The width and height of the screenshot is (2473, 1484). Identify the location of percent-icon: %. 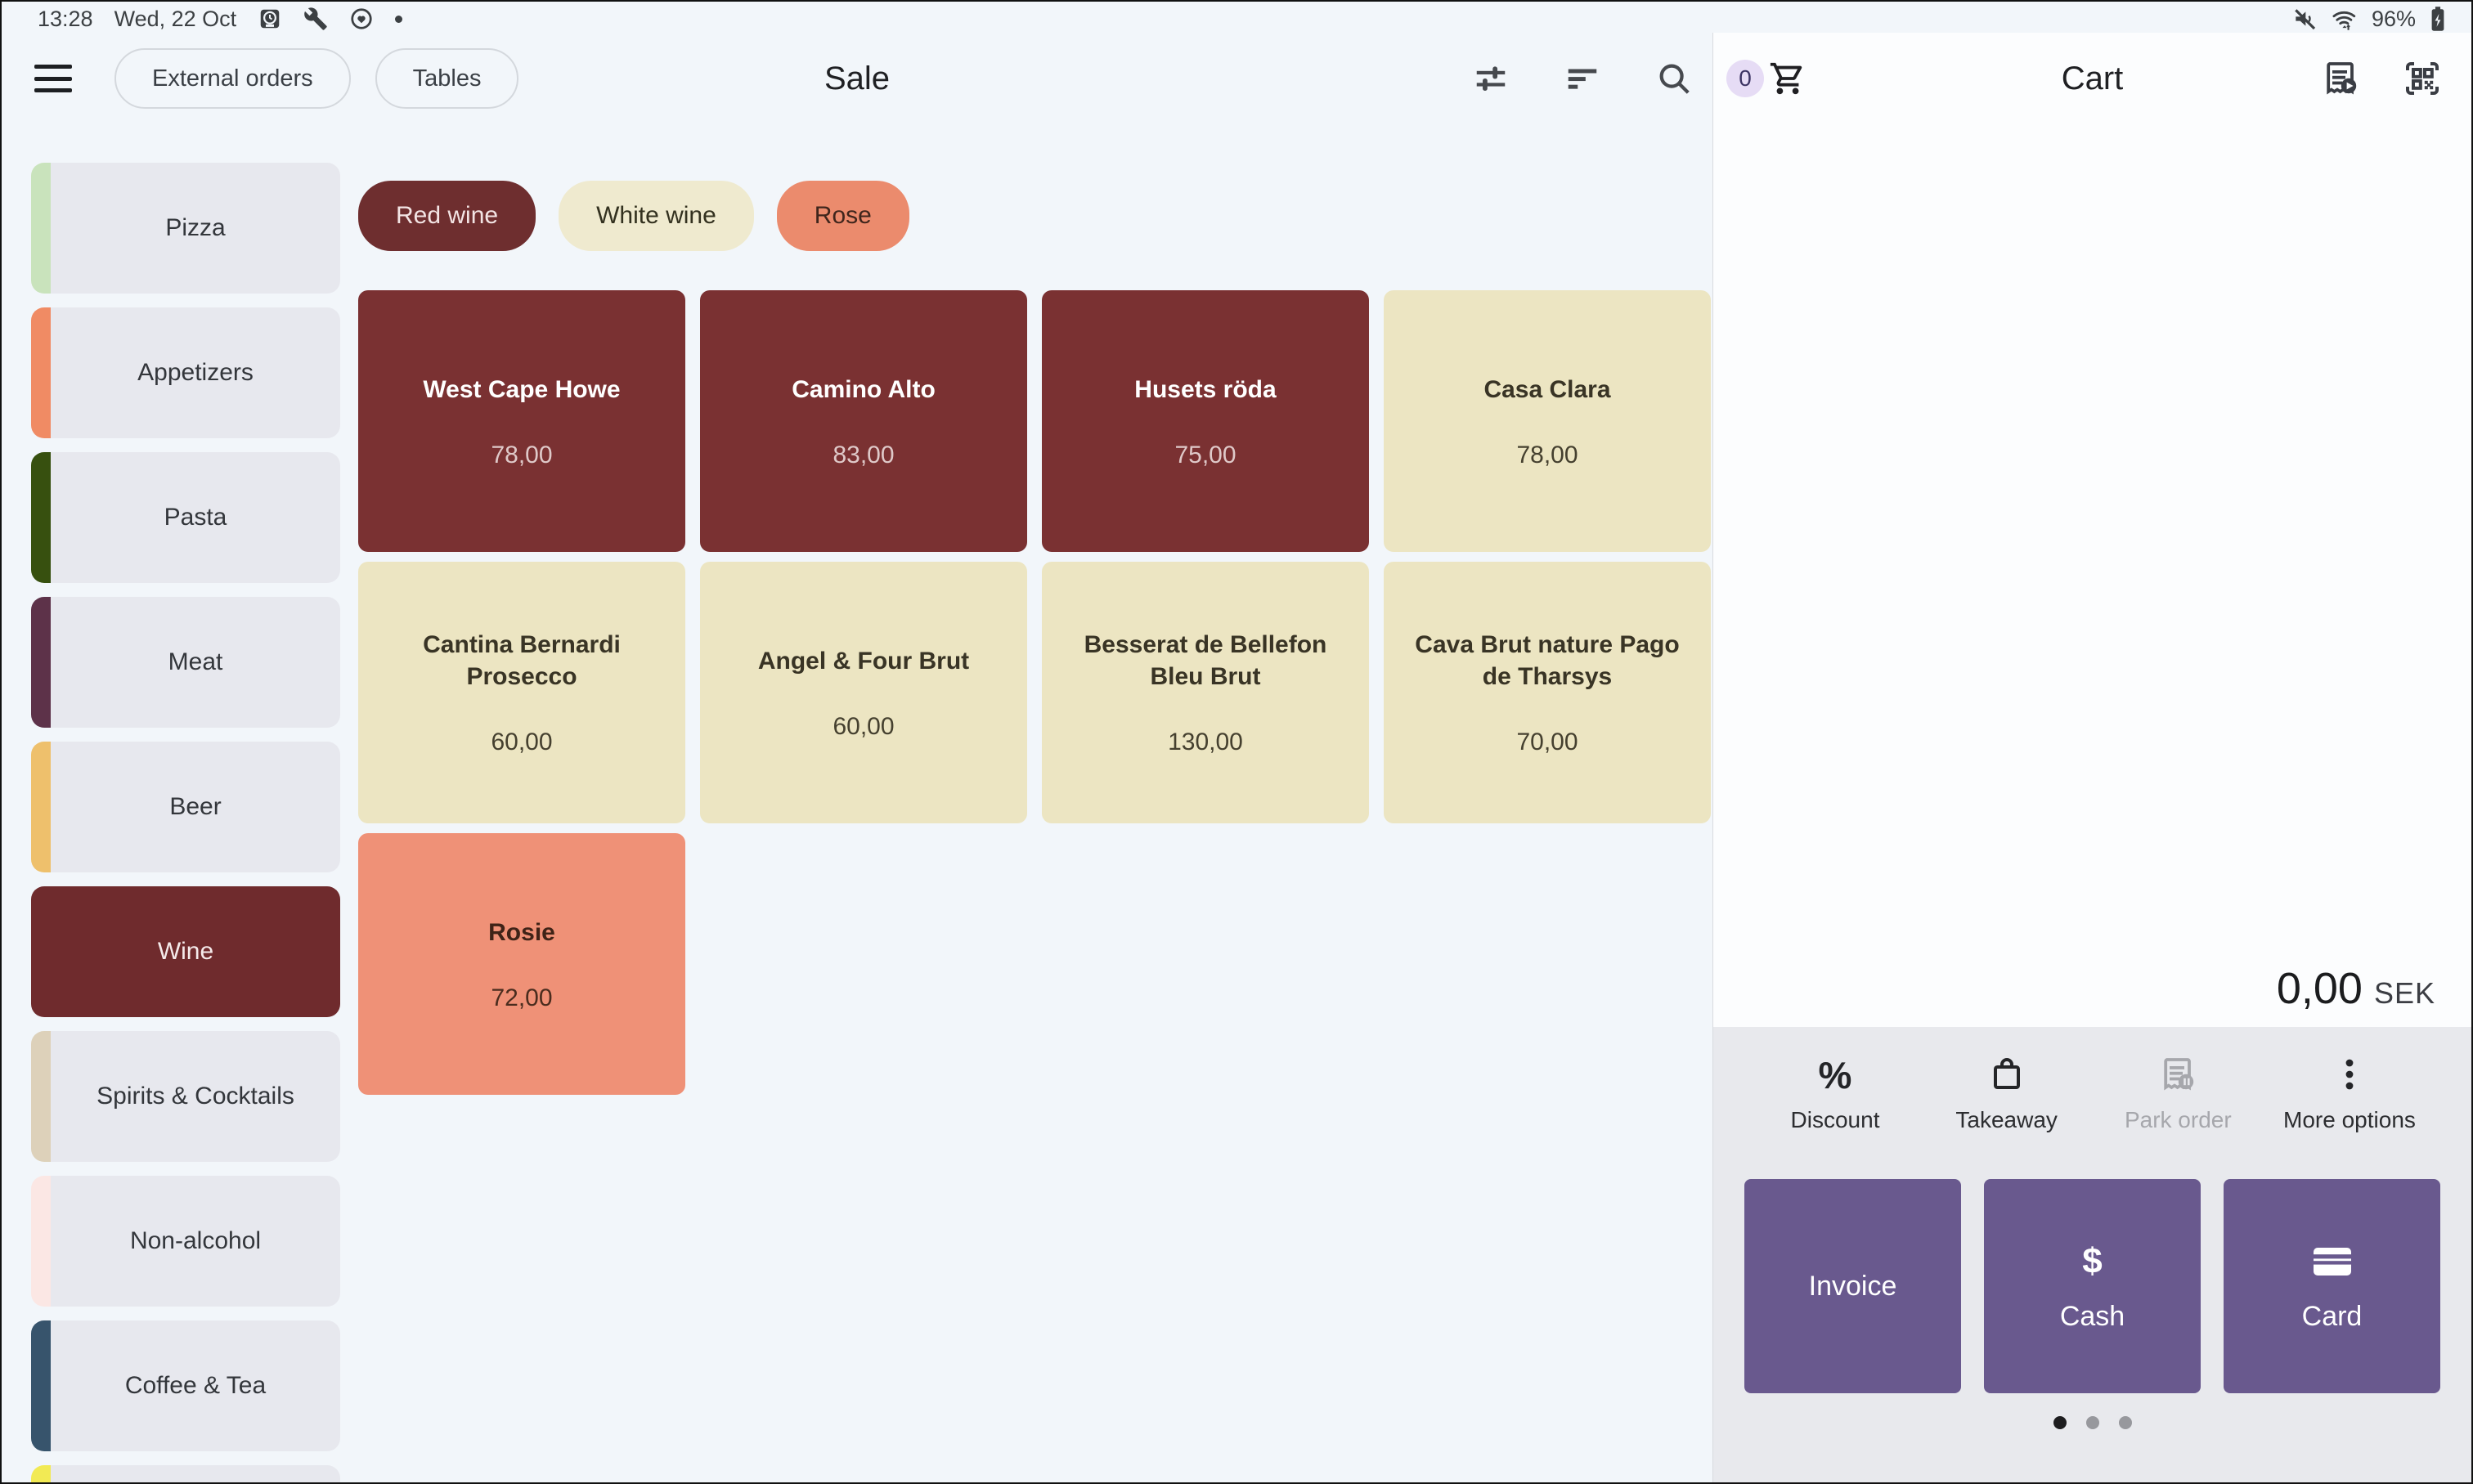
(1835, 1075).